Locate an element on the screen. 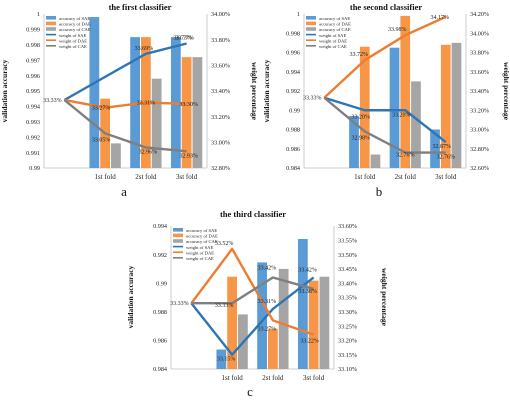 The width and height of the screenshot is (510, 404). y-tick-label: 0.993 is located at coordinates (33, 122).